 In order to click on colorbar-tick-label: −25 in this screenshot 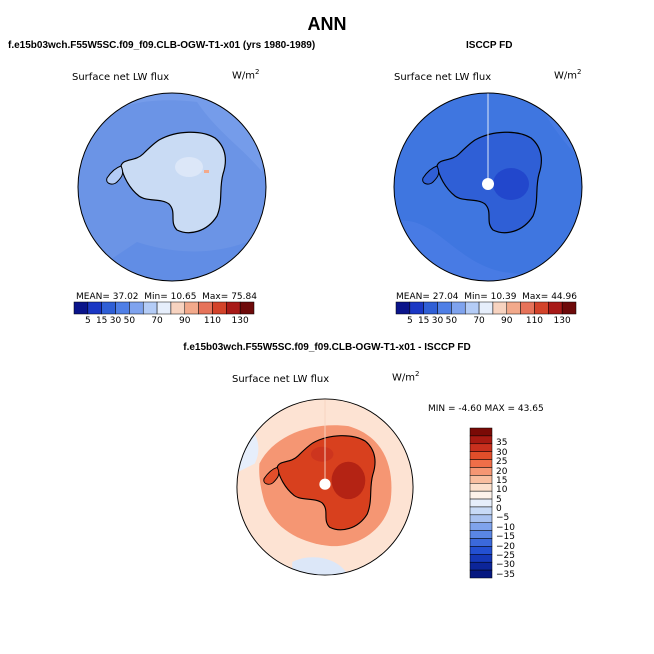, I will do `click(505, 555)`.